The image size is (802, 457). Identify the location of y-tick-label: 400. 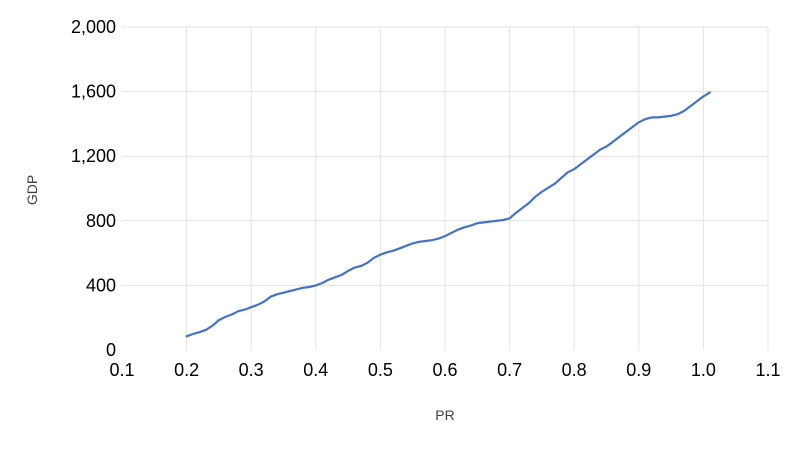
(101, 285).